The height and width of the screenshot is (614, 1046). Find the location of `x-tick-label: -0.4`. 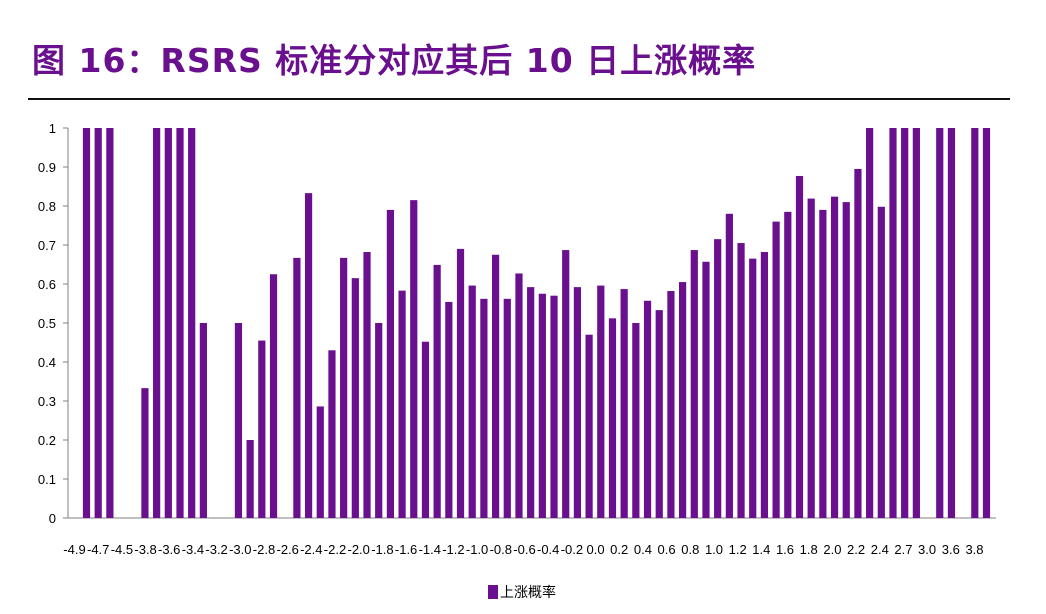

x-tick-label: -0.4 is located at coordinates (548, 549).